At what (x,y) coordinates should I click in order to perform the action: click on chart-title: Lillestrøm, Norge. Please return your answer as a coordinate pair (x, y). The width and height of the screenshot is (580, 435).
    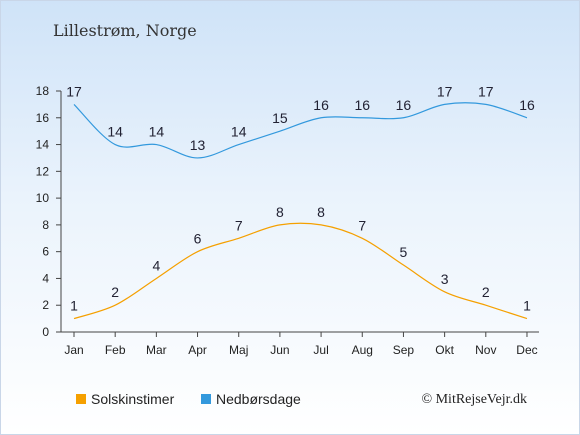
    Looking at the image, I should click on (125, 30).